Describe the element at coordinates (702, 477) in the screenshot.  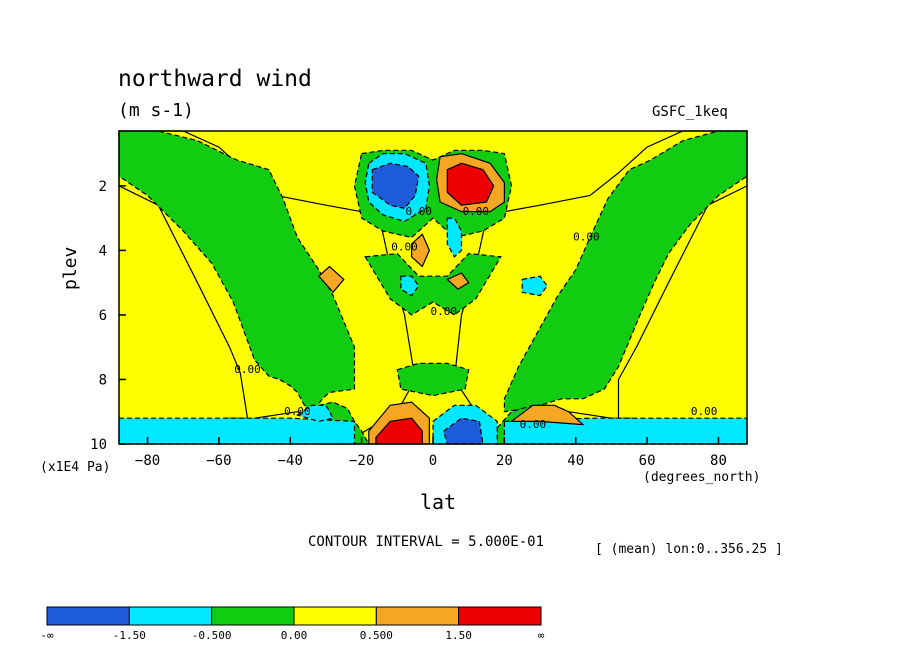
I see `x-axis-units: (degrees_north)` at that location.